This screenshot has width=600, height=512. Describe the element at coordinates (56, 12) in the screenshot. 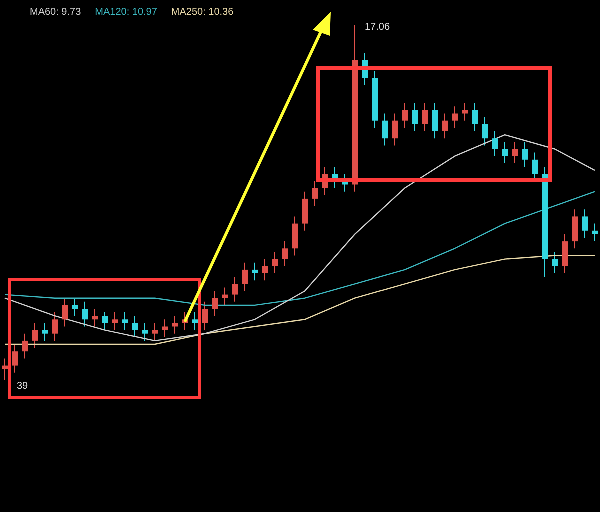

I see `text: MA60: 9.73` at that location.